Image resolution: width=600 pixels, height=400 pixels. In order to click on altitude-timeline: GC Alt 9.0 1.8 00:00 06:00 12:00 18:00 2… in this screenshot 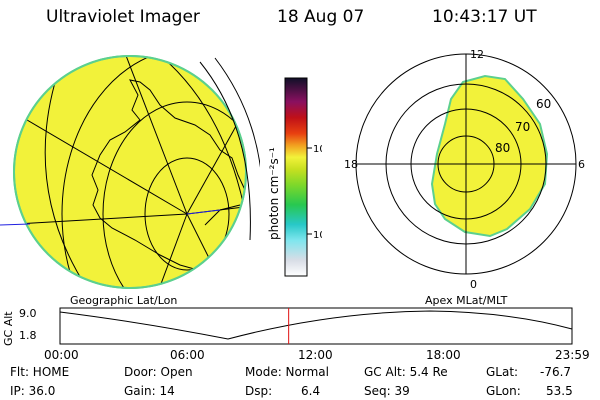, I will do `click(296, 334)`.